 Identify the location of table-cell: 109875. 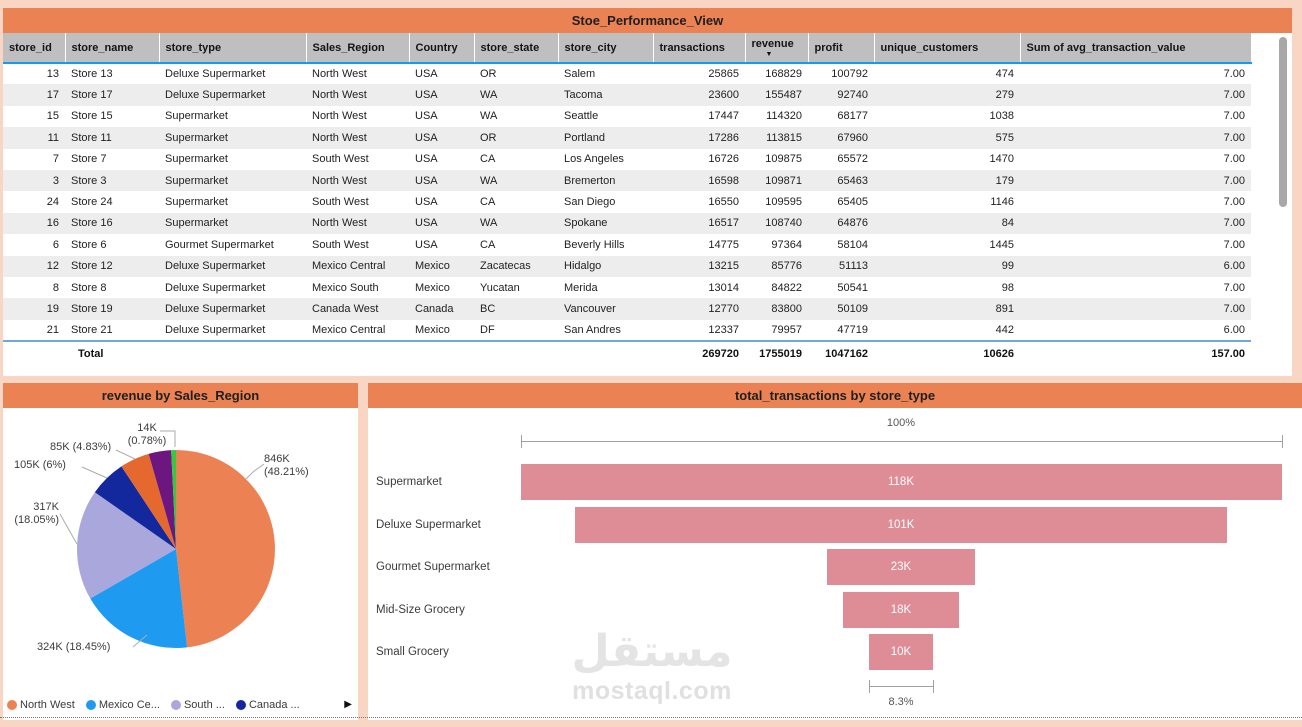
(783, 159).